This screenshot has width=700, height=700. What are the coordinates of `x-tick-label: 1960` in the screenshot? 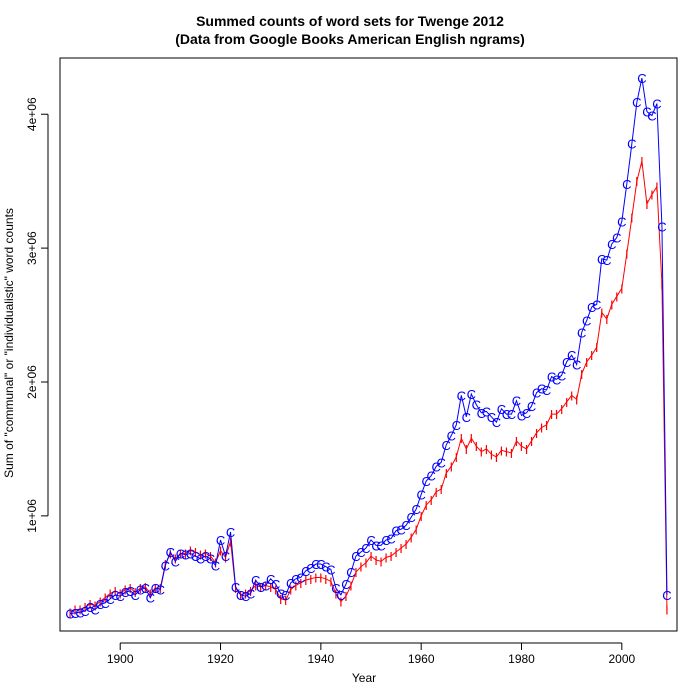 It's located at (421, 659).